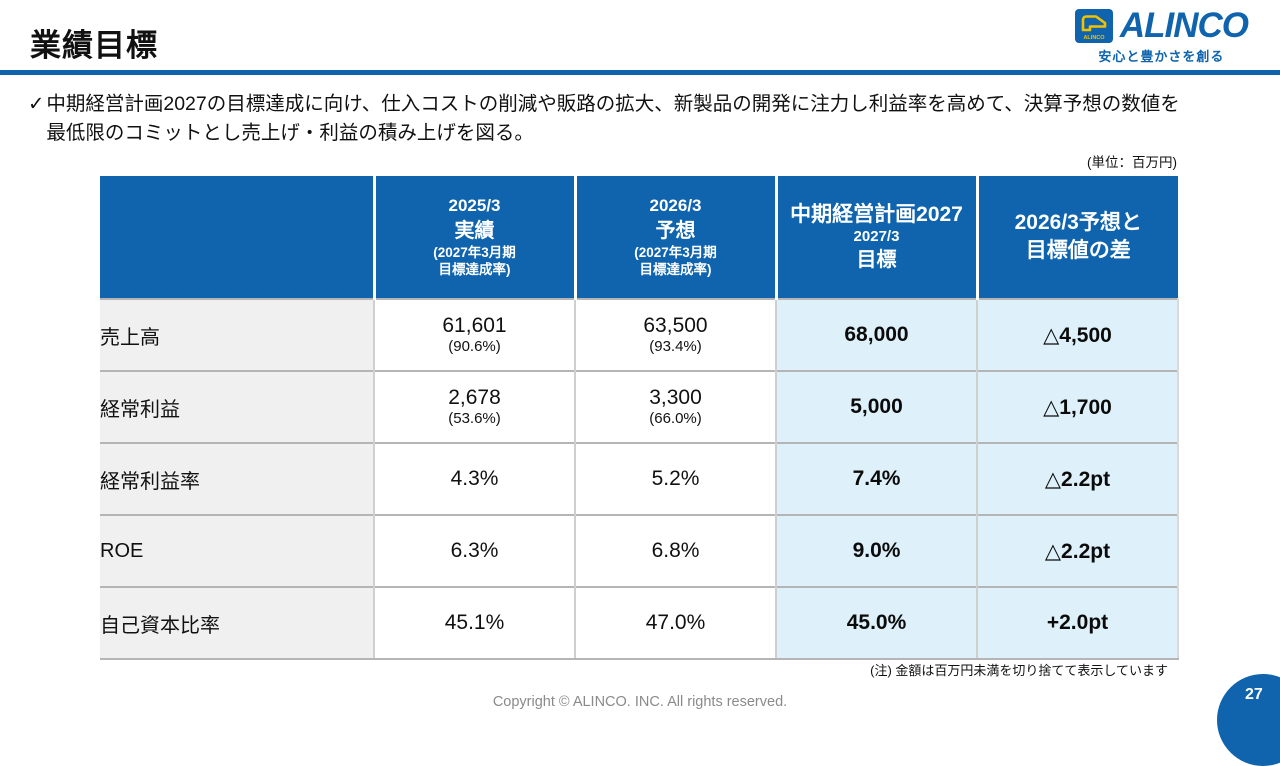  Describe the element at coordinates (237, 550) in the screenshot. I see `row-label: ROE` at that location.